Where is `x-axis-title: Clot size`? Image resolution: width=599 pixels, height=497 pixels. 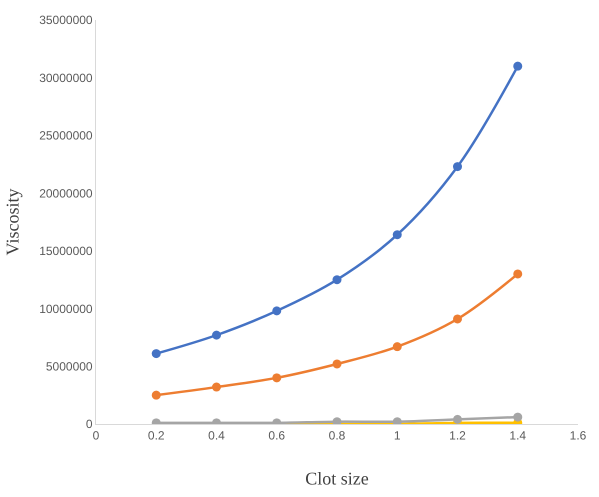 x-axis-title: Clot size is located at coordinates (337, 478).